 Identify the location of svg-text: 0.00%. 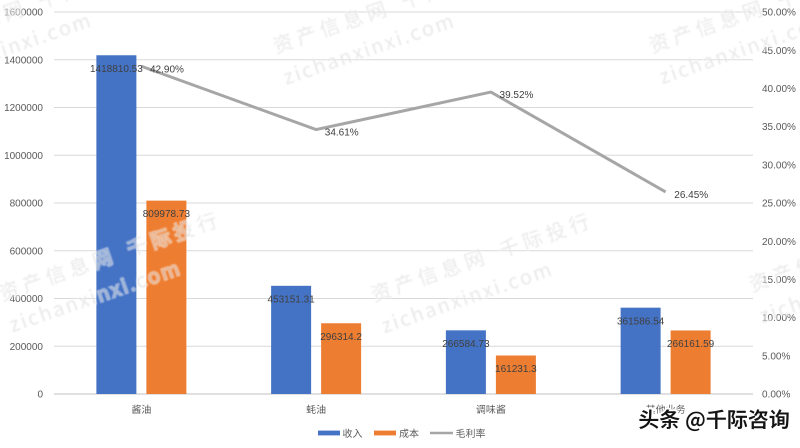
(776, 395).